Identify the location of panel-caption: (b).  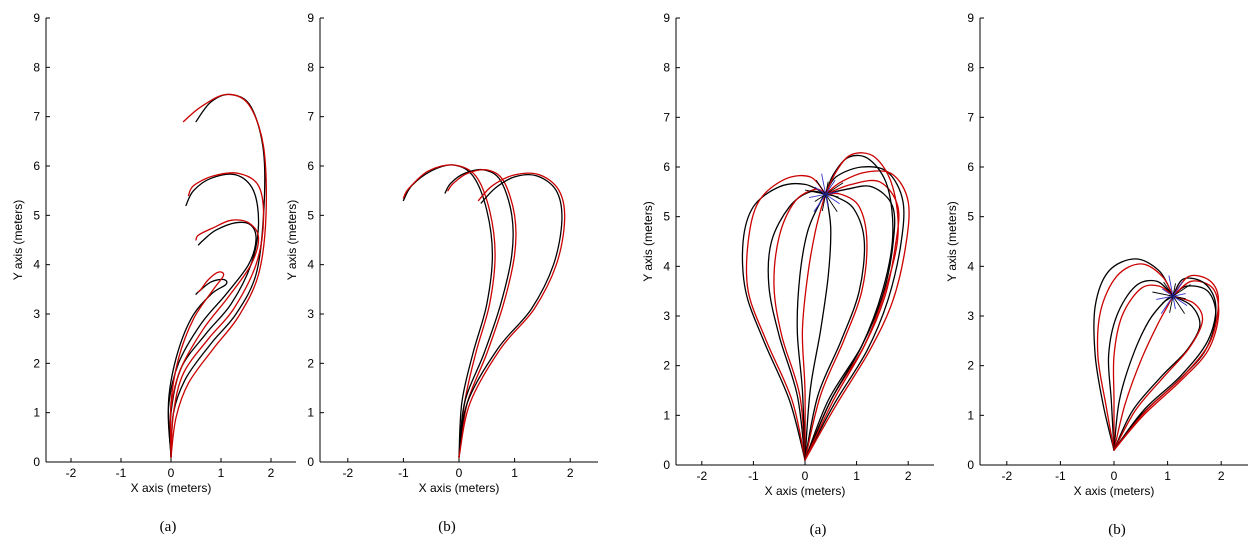
(1117, 530).